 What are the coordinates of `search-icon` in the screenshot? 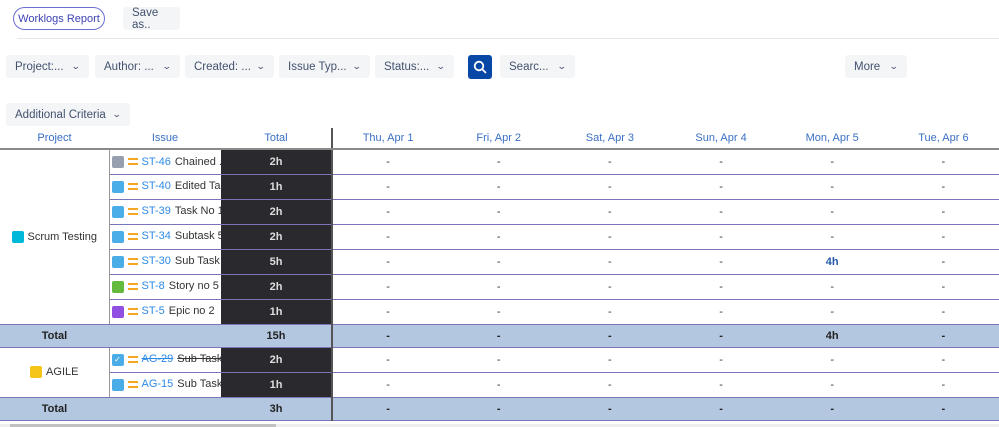 It's located at (480, 67).